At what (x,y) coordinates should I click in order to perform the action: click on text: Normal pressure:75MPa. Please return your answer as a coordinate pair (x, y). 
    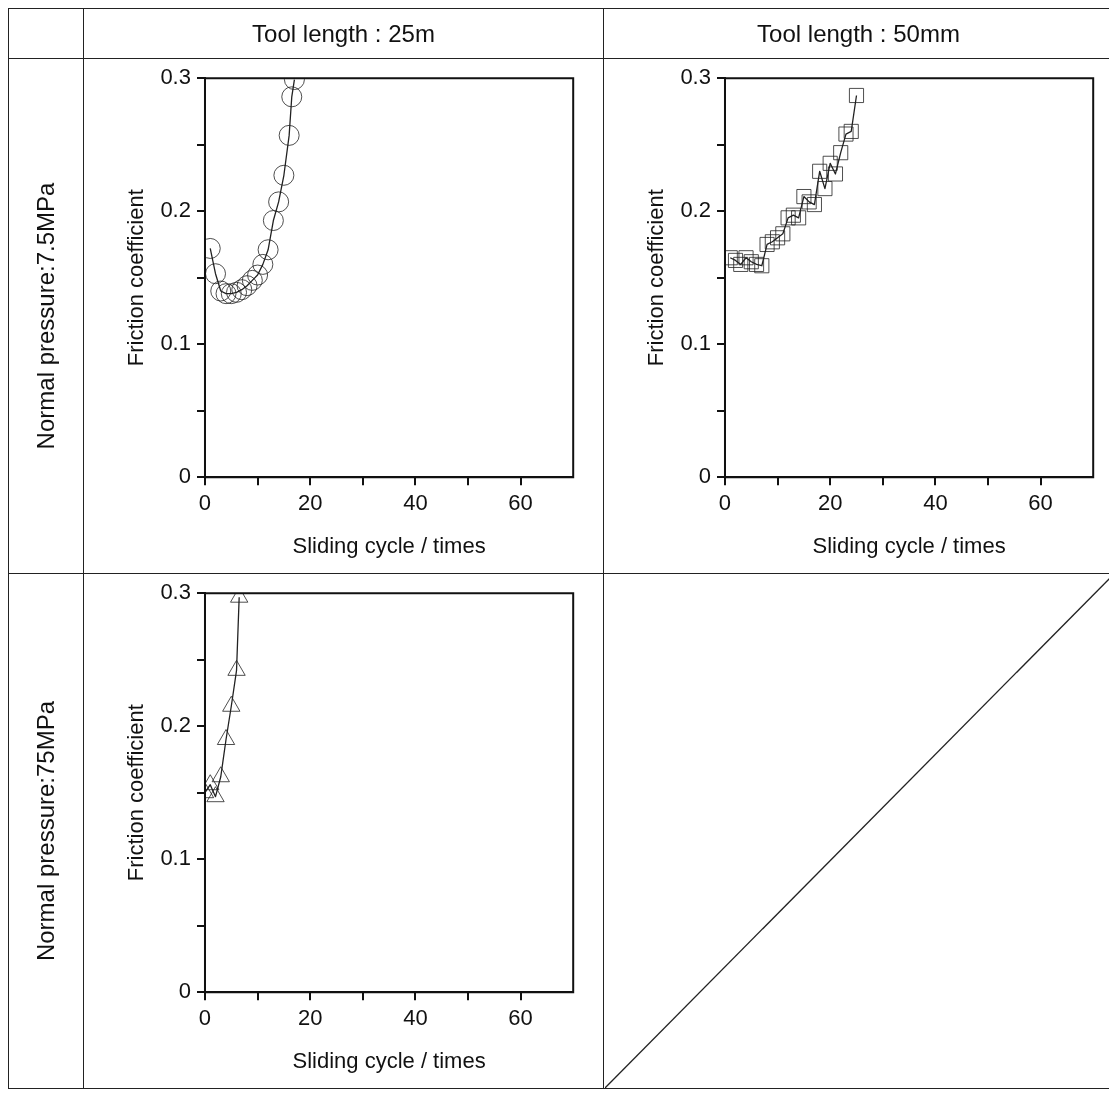
    Looking at the image, I should click on (46, 831).